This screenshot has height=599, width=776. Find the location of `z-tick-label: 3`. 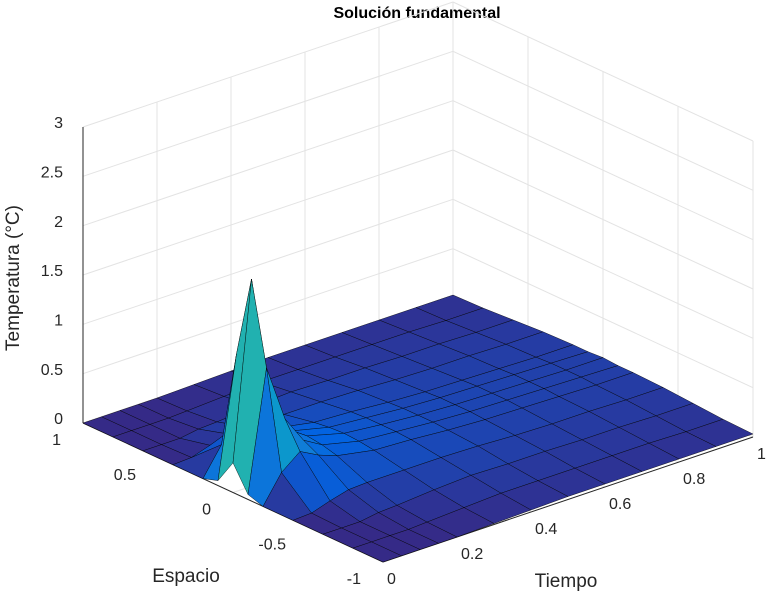

z-tick-label: 3 is located at coordinates (58, 123).